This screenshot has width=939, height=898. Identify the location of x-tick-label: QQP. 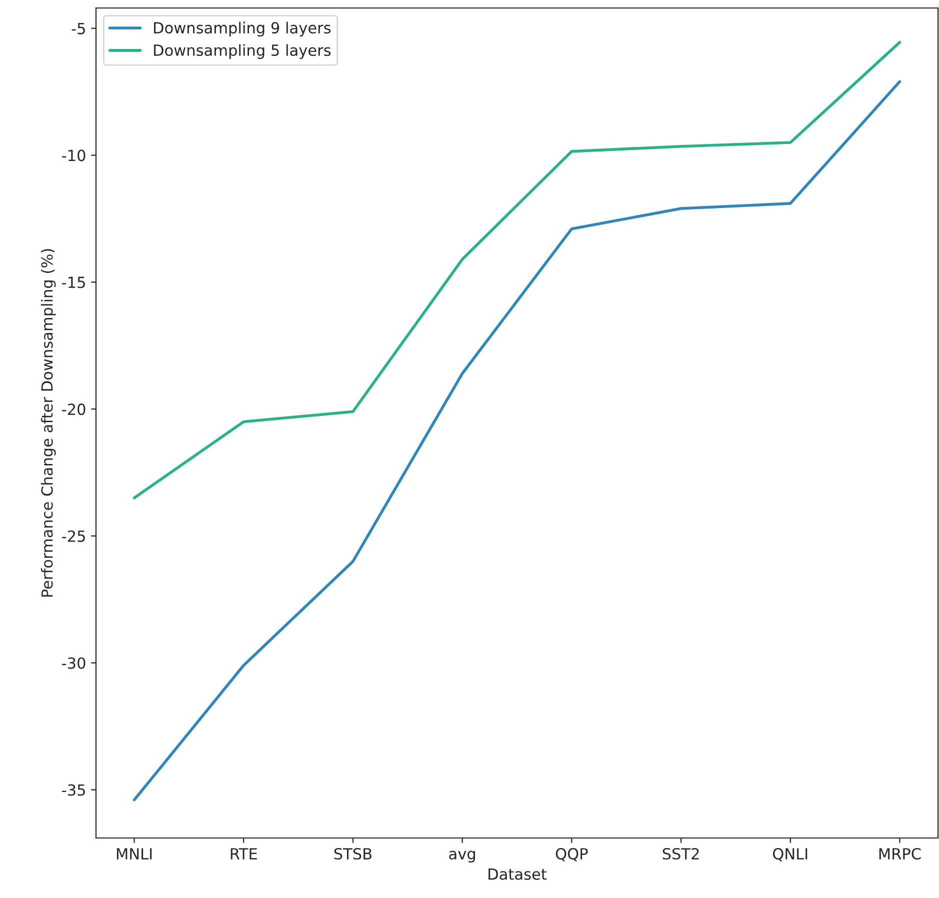
(572, 855).